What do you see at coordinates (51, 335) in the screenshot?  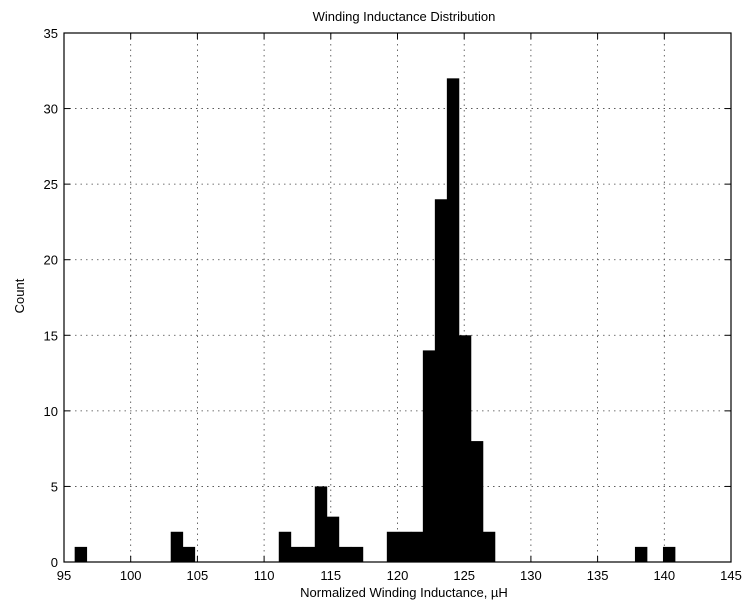 I see `y-tick-label: 15` at bounding box center [51, 335].